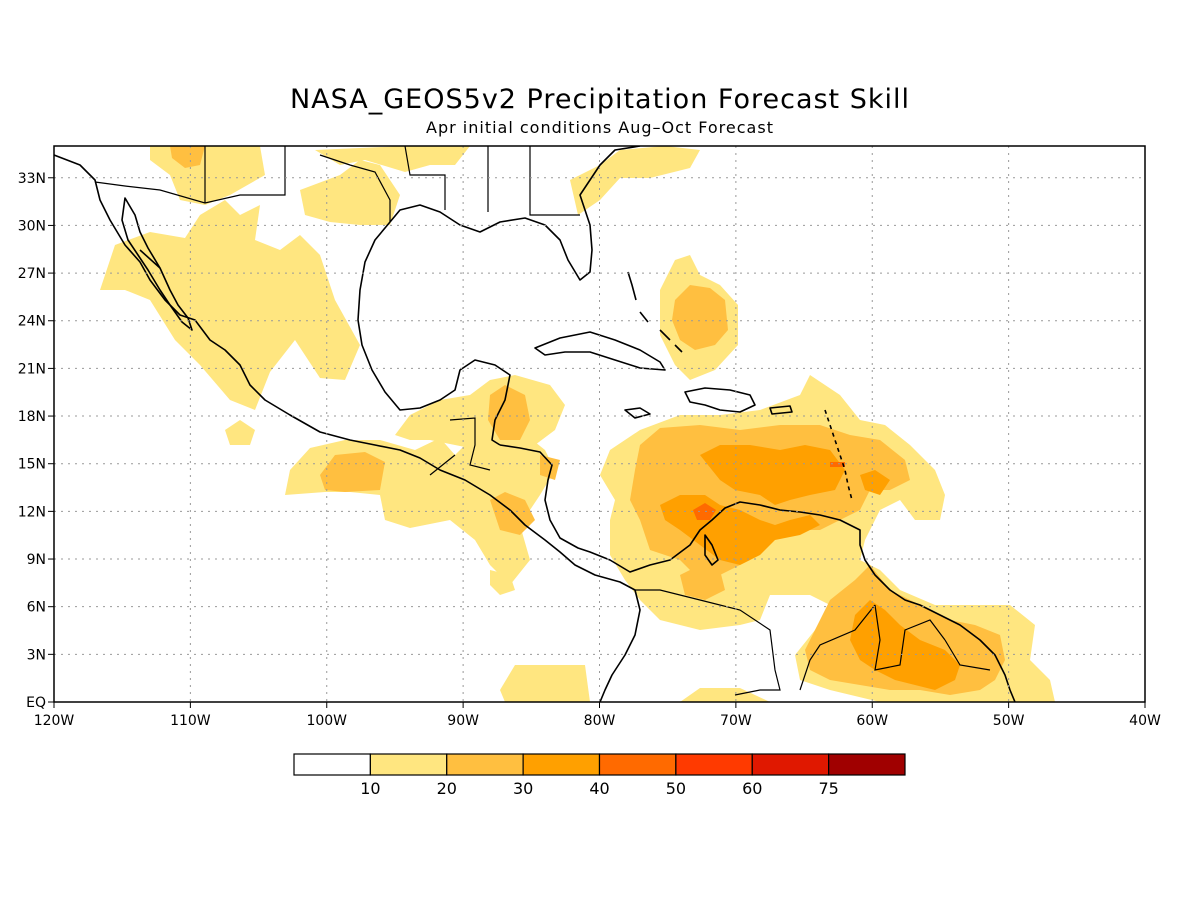 The height and width of the screenshot is (900, 1200). I want to click on colorbar-label: 60, so click(752, 788).